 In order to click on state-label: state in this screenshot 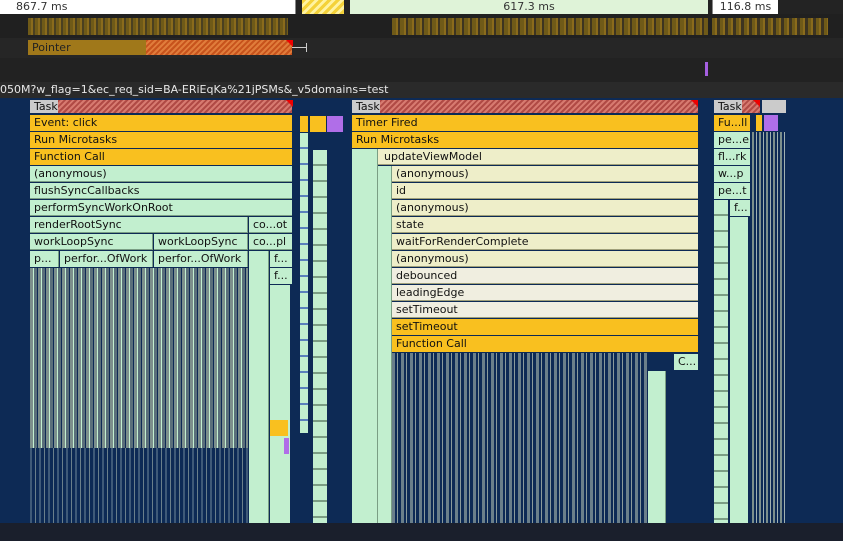, I will do `click(410, 224)`.